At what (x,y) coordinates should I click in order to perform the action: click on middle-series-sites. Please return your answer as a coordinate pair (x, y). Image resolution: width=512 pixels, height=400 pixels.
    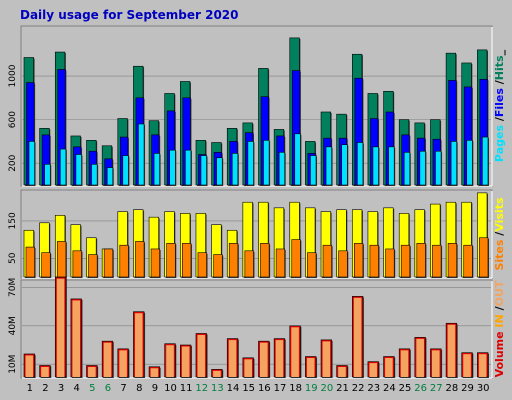
    Looking at the image, I should click on (257, 257).